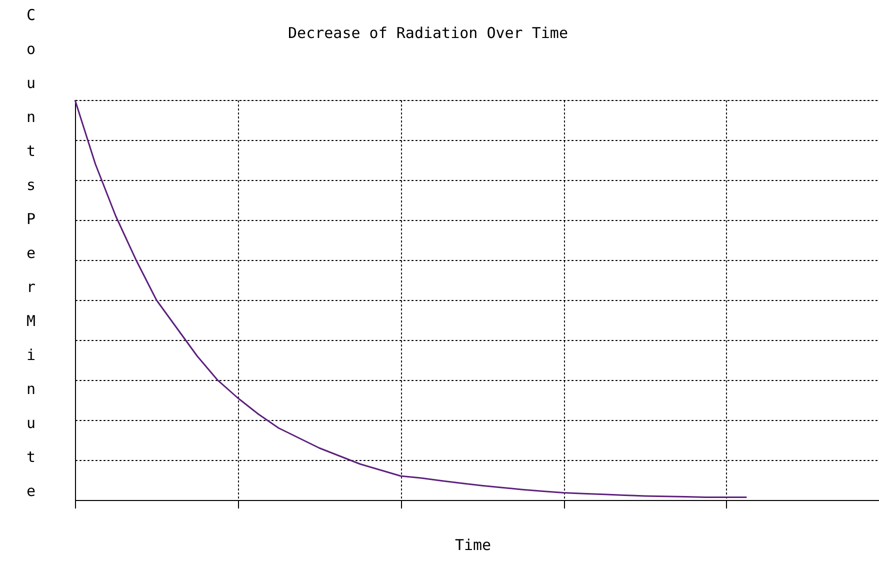 The image size is (879, 573). Describe the element at coordinates (31, 253) in the screenshot. I see `text: Counts Per Minute` at that location.